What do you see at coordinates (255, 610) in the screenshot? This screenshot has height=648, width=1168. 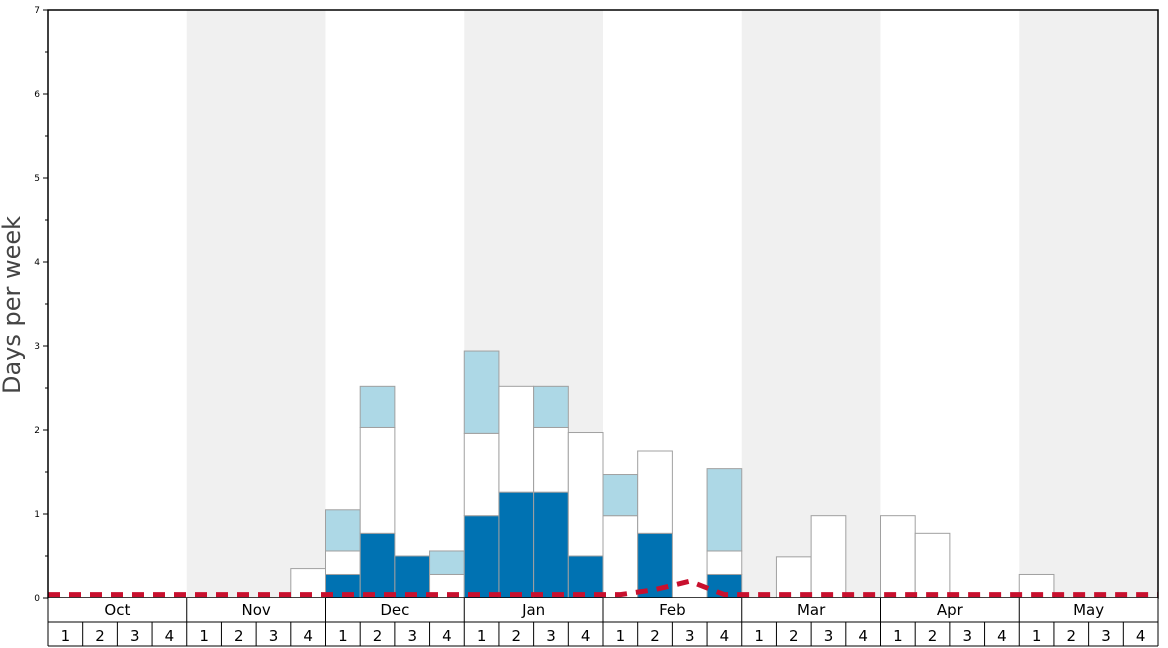 I see `month-label-nov: Nov` at bounding box center [255, 610].